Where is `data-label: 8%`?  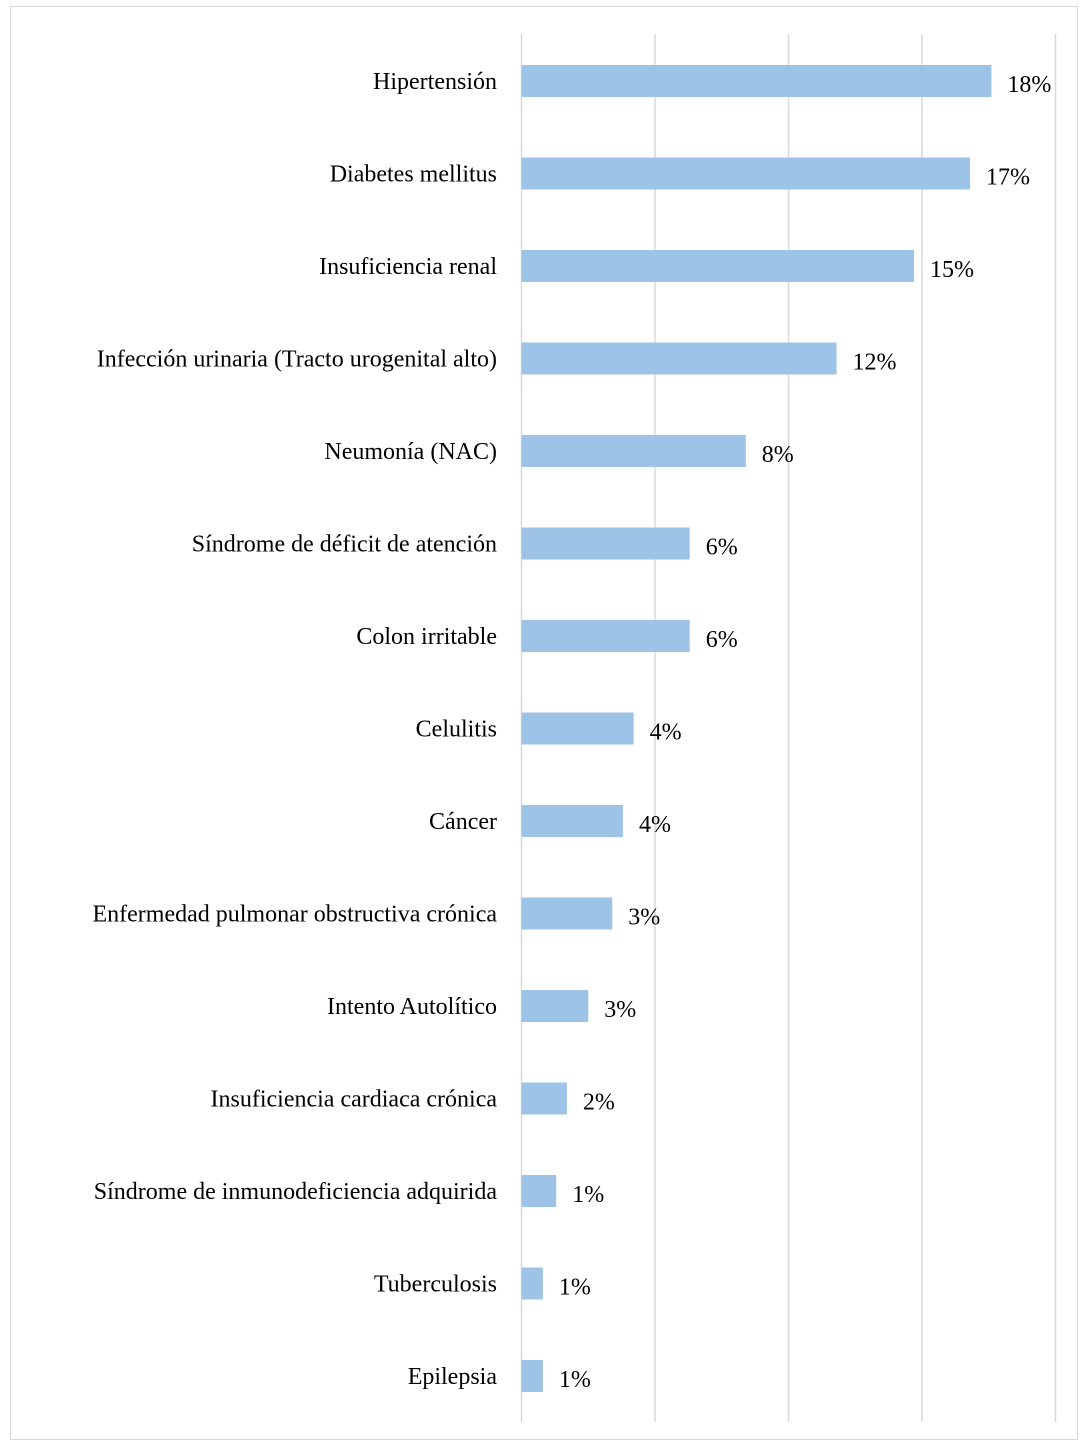
data-label: 8% is located at coordinates (778, 455).